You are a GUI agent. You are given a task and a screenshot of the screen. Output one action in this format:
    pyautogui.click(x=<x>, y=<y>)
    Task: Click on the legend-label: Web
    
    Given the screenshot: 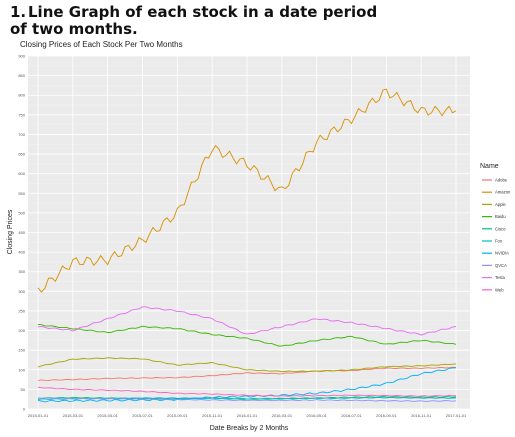 What is the action you would take?
    pyautogui.click(x=499, y=289)
    